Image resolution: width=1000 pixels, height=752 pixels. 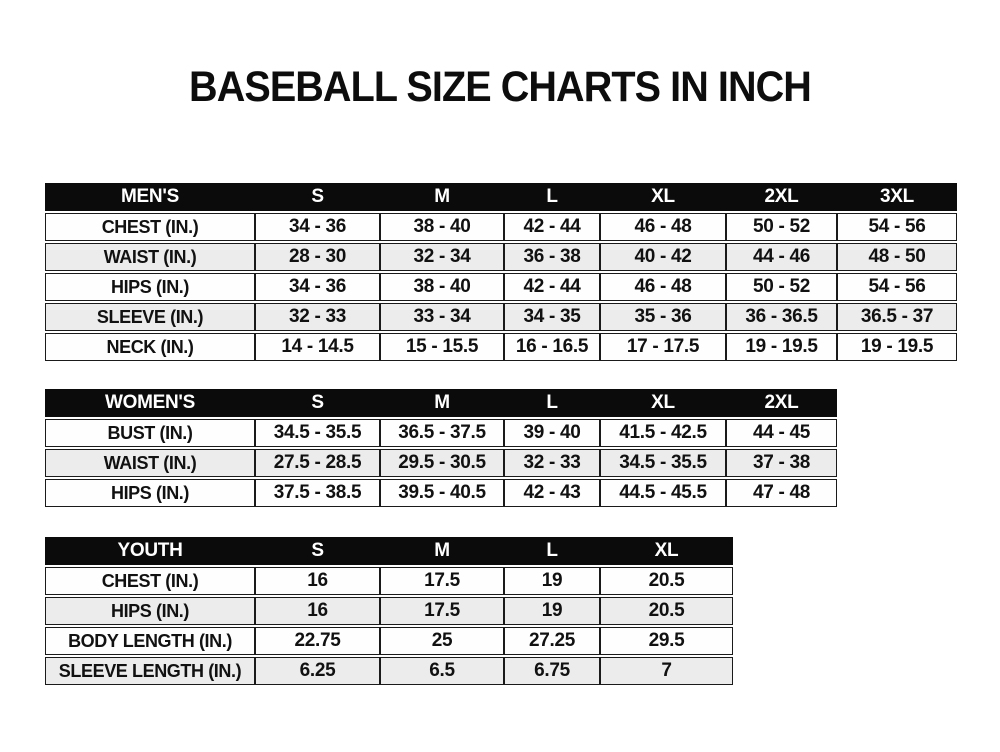 I want to click on table-row: BODY LENGTH (IN.) 22.75 25 27.25 29.5, so click(x=389, y=641).